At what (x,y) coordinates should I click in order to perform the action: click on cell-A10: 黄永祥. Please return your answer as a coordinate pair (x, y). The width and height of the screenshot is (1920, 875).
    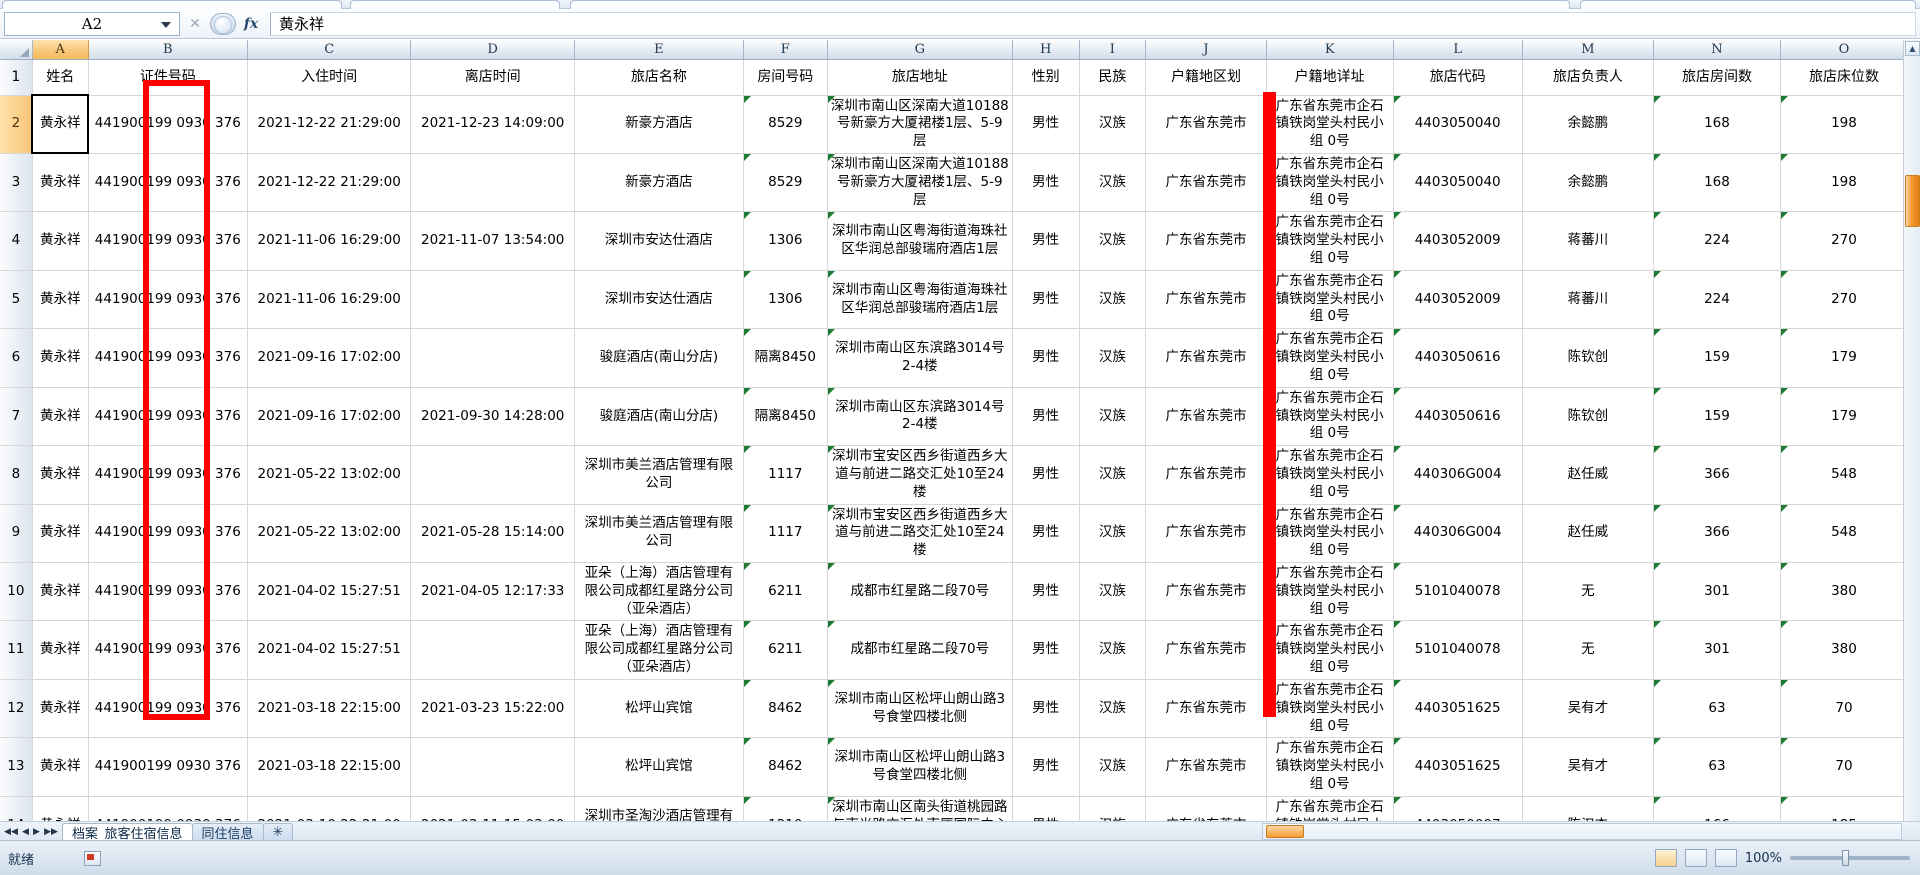
    Looking at the image, I should click on (60, 592).